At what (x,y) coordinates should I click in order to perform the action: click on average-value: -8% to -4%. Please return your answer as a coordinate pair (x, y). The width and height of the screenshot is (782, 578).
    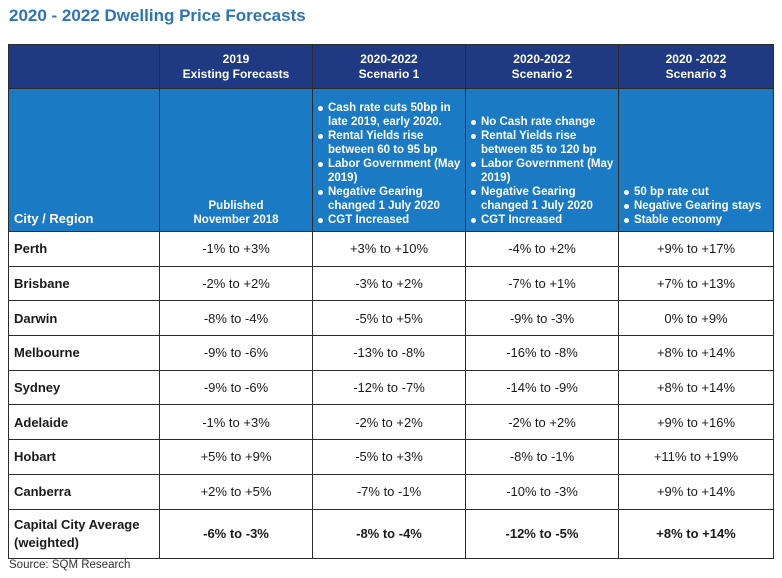
    Looking at the image, I should click on (389, 533).